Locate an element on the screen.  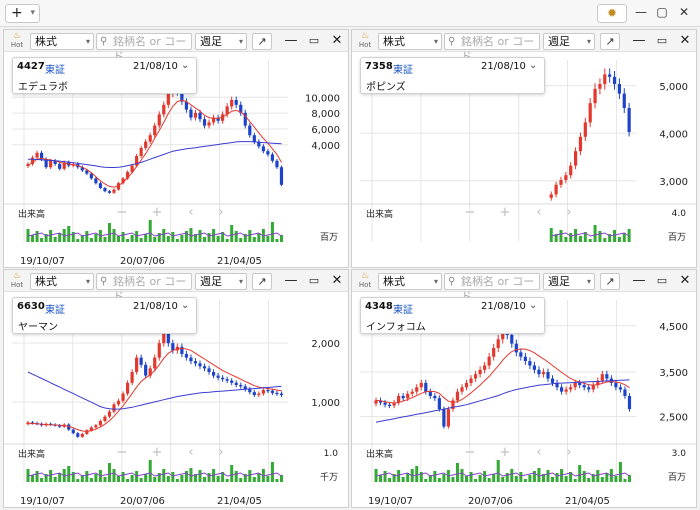
close-icon: ✕ is located at coordinates (684, 12).